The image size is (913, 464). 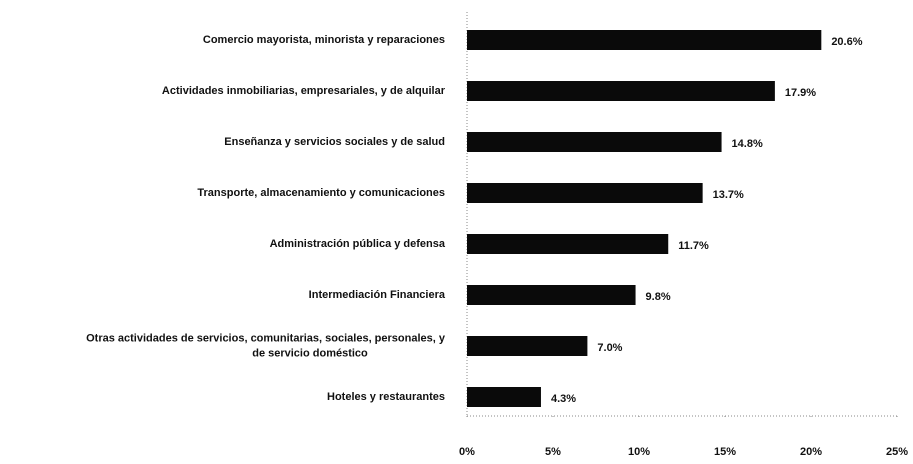 What do you see at coordinates (563, 399) in the screenshot?
I see `value-label: 4.3%` at bounding box center [563, 399].